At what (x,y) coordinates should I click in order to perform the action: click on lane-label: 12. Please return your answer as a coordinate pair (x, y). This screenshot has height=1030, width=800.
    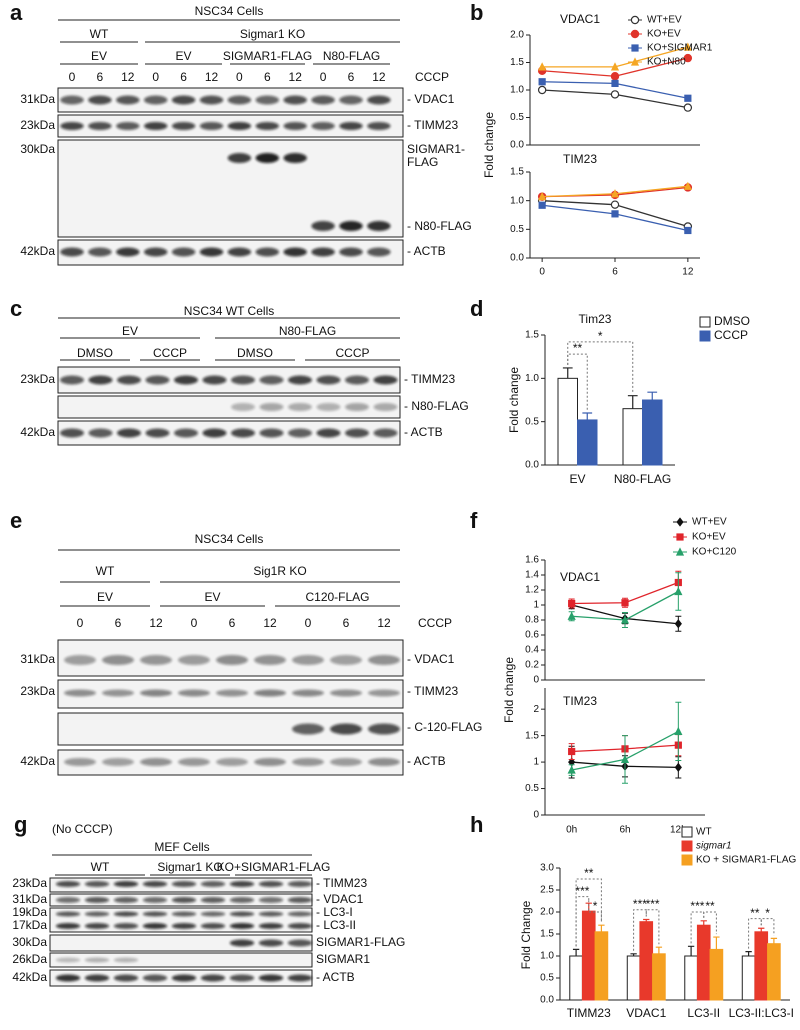
    Looking at the image, I should click on (128, 77).